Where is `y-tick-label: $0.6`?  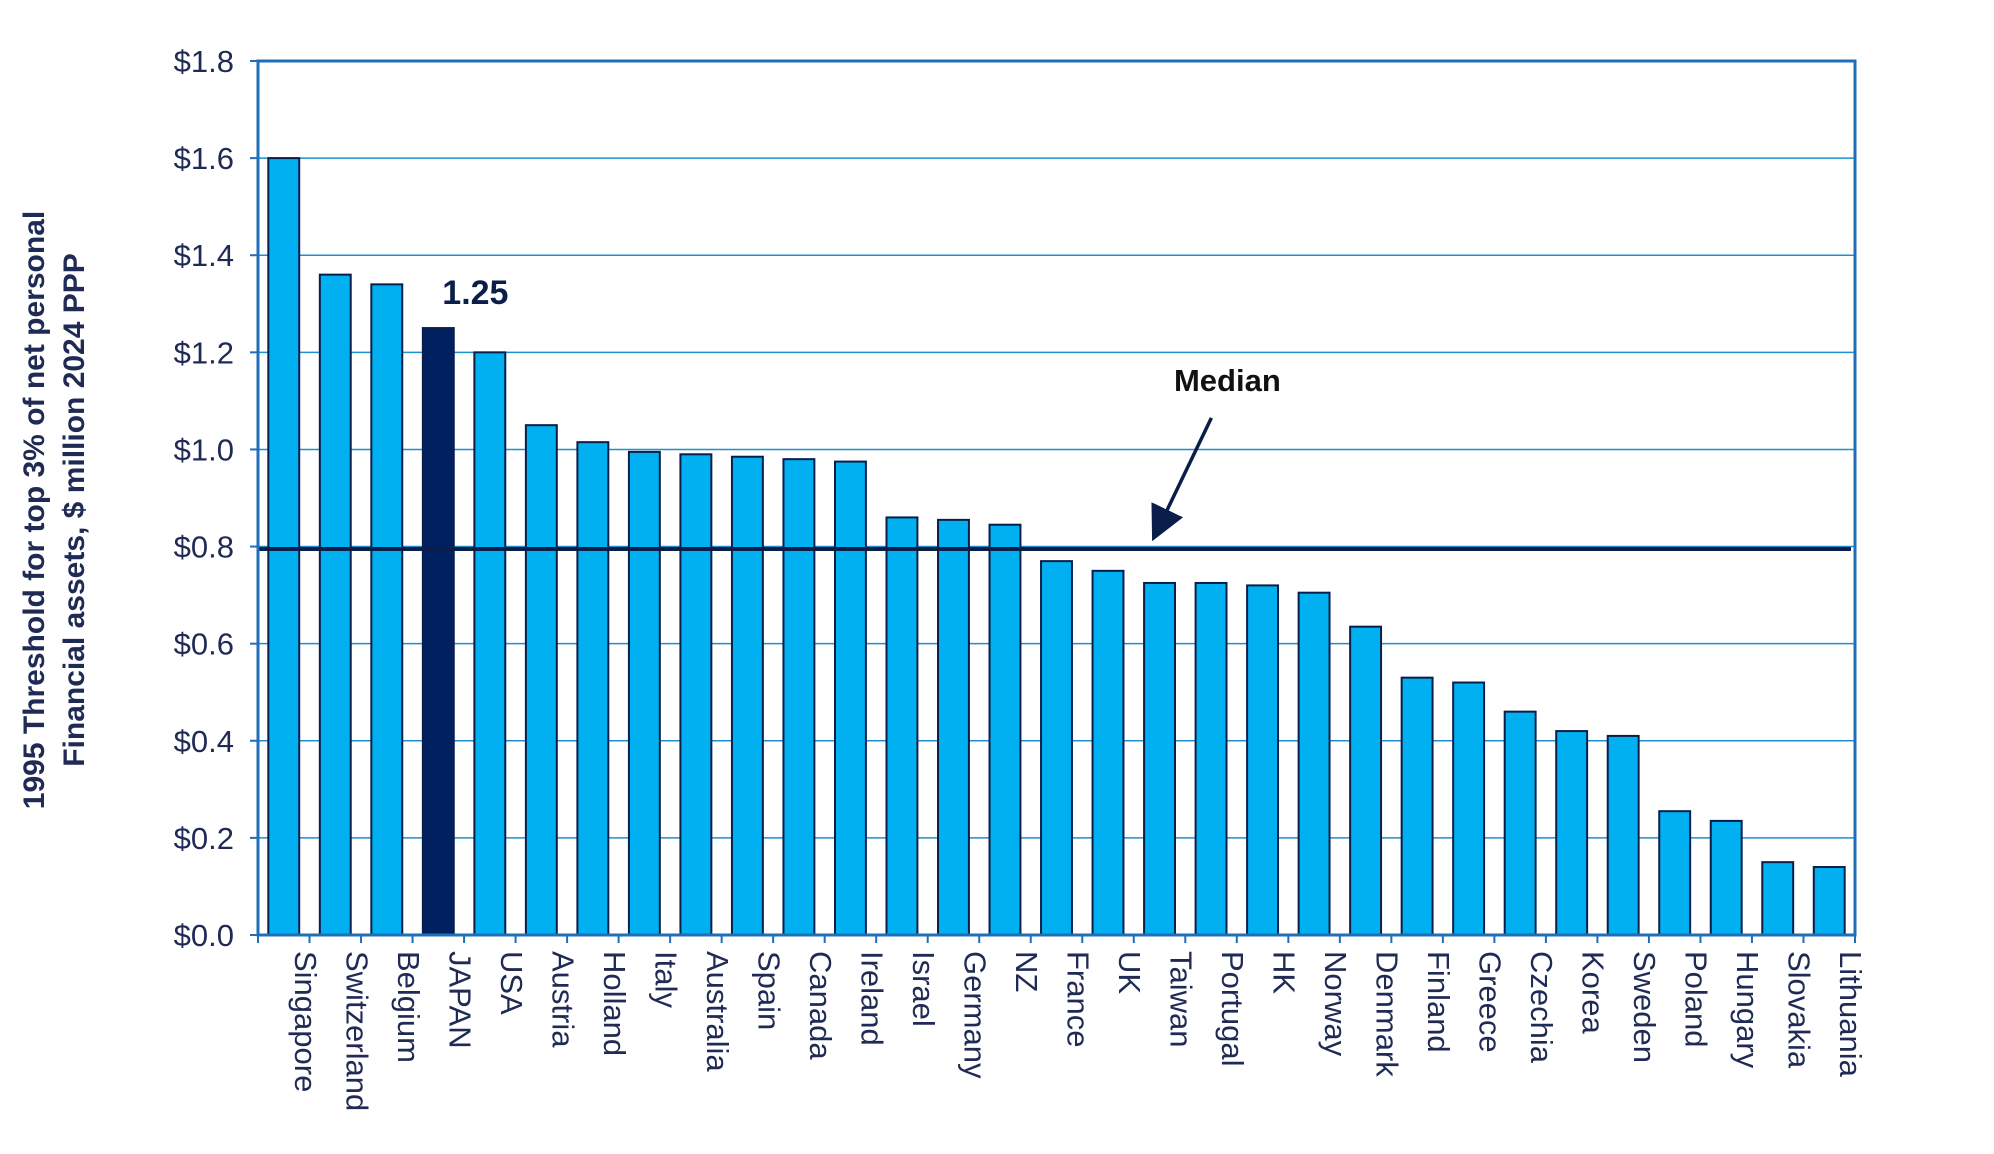 y-tick-label: $0.6 is located at coordinates (204, 644).